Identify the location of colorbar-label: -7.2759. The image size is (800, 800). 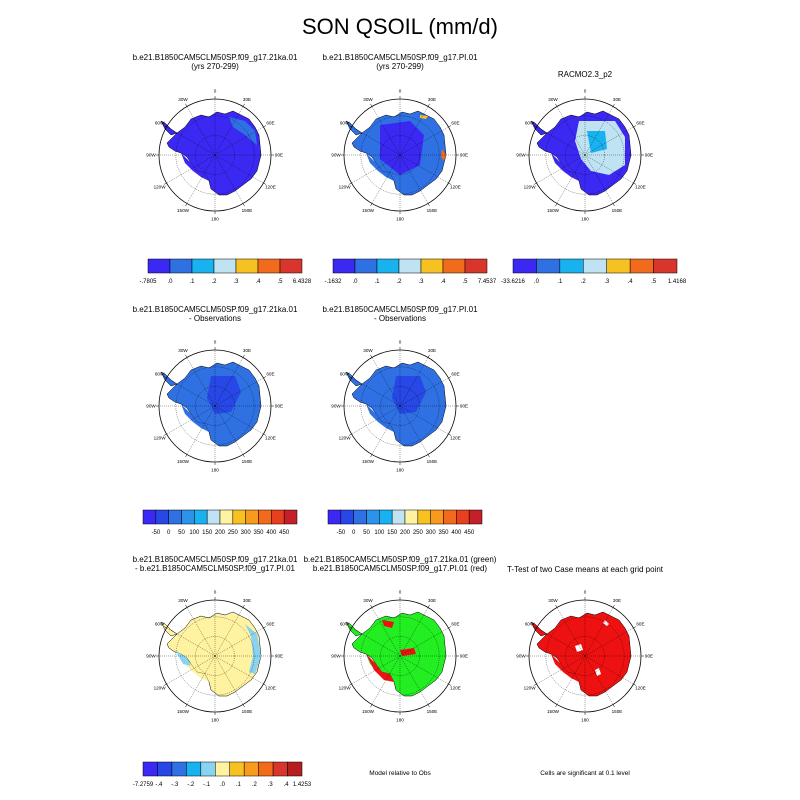
(143, 785).